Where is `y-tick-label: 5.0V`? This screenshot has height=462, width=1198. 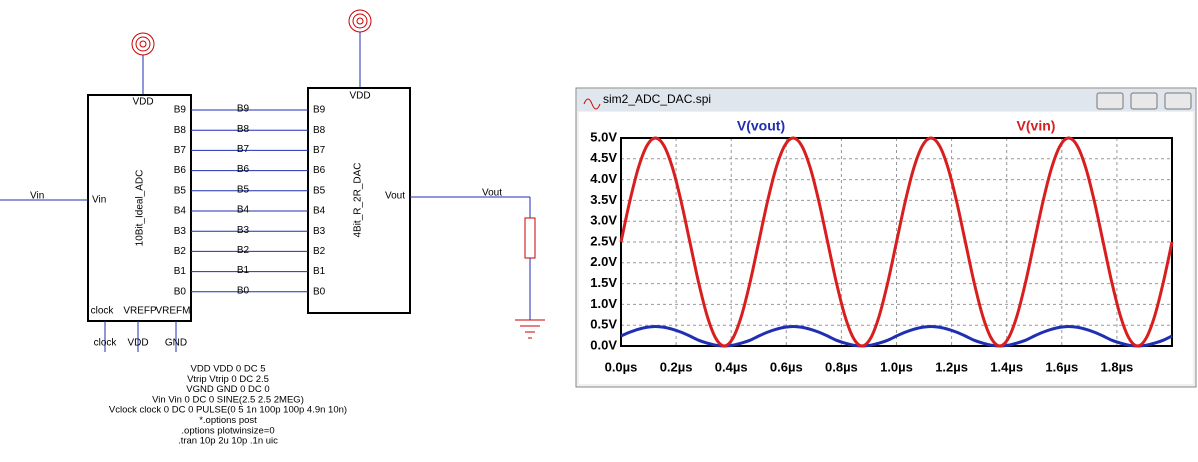
y-tick-label: 5.0V is located at coordinates (603, 136).